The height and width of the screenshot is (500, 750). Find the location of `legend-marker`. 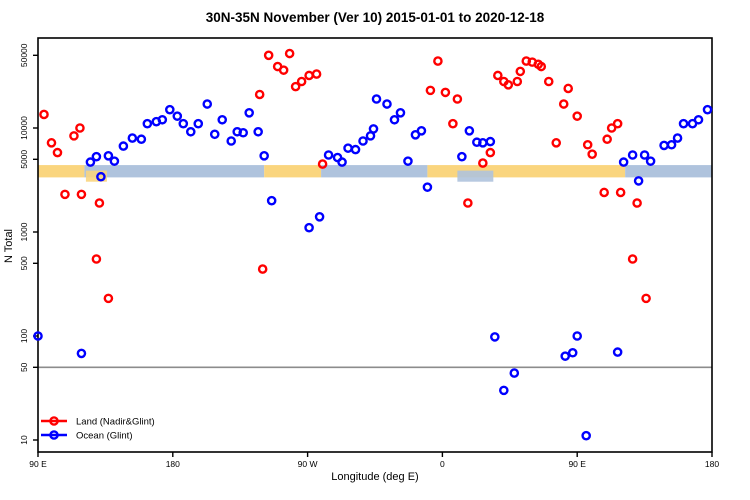

legend-marker is located at coordinates (54, 435).